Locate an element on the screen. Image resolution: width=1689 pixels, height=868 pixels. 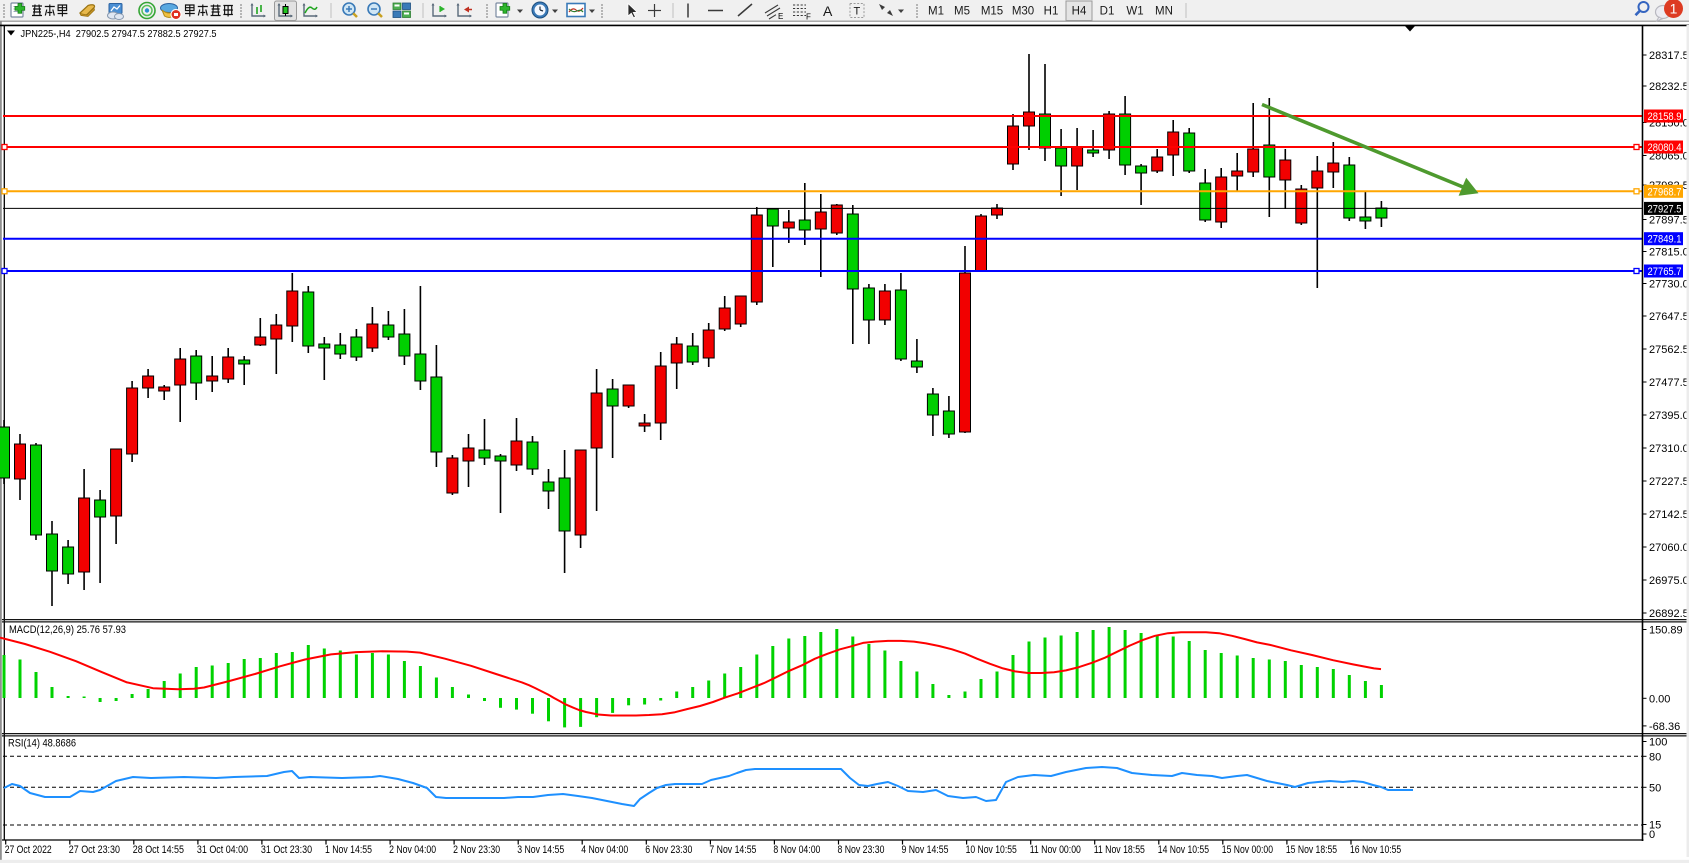
svg-text: M15 is located at coordinates (992, 12).